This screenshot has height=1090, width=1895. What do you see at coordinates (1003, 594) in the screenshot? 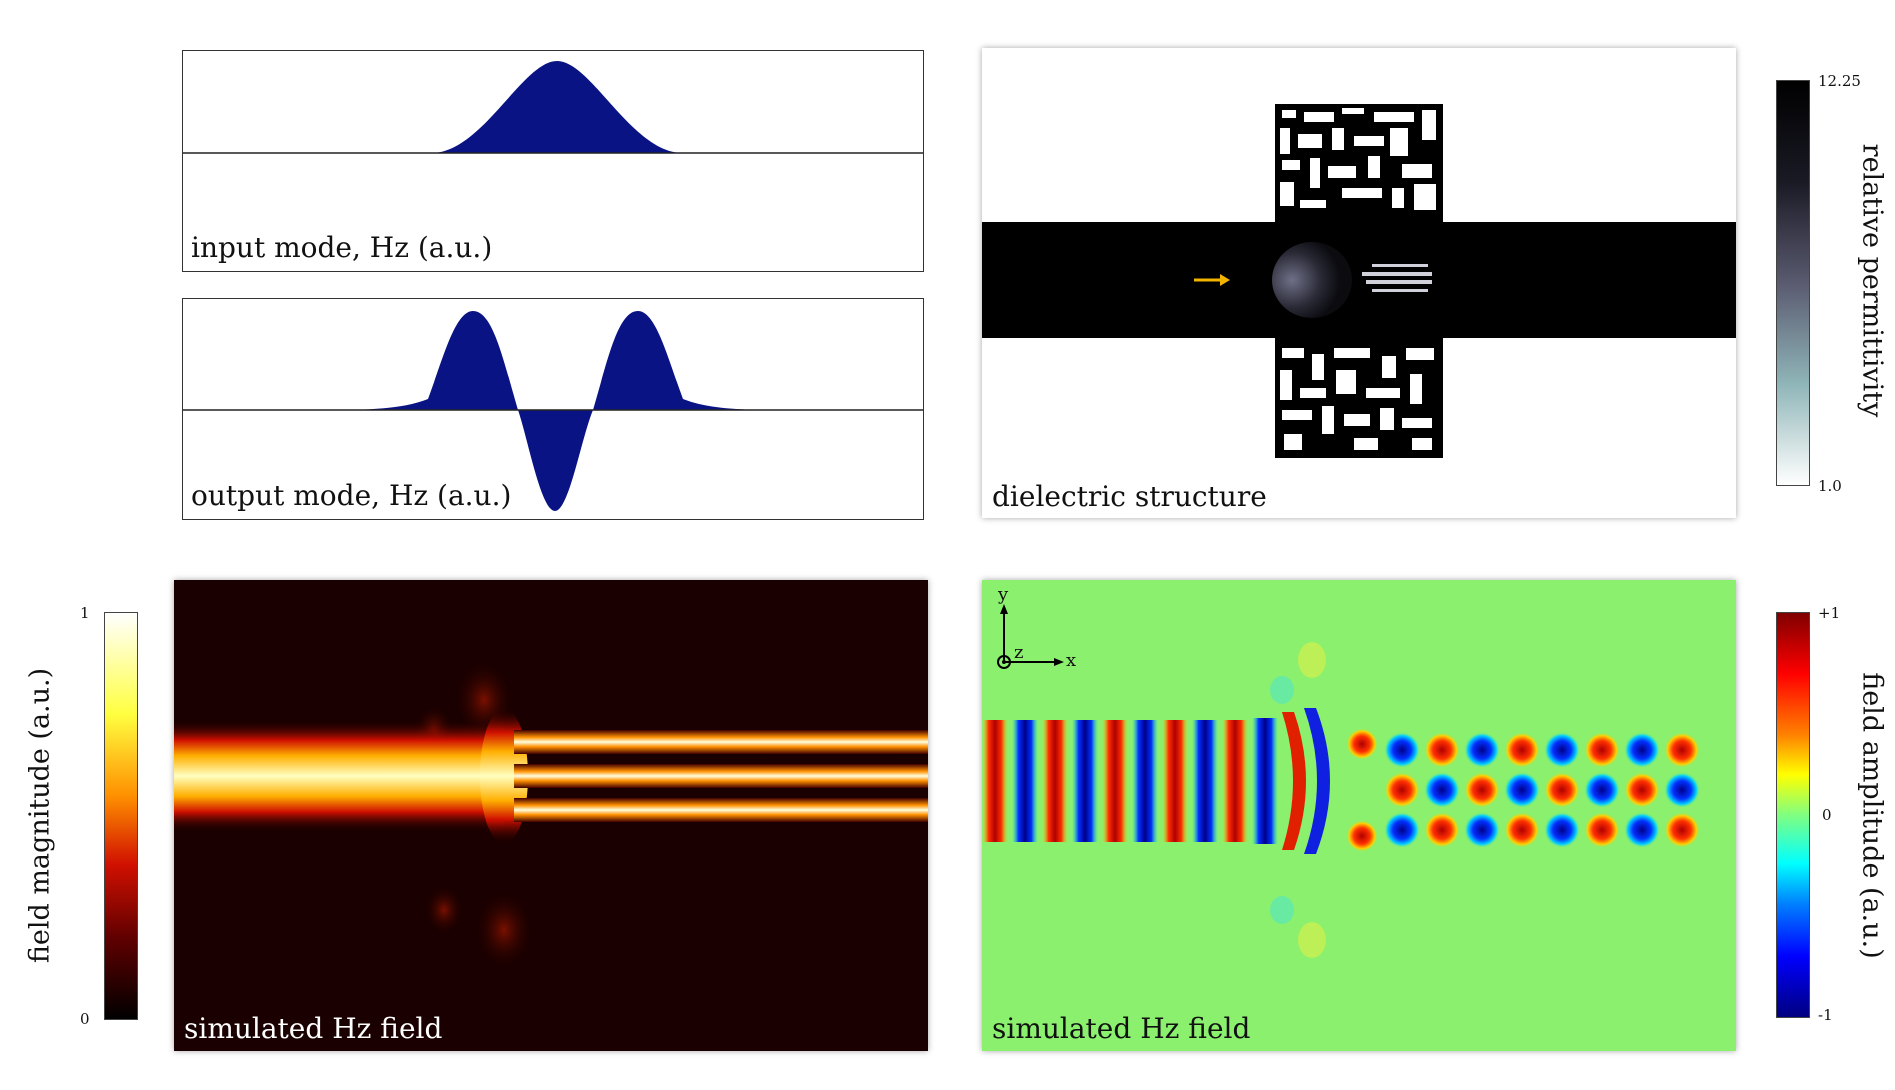
I see `axis-label-y: y` at bounding box center [1003, 594].